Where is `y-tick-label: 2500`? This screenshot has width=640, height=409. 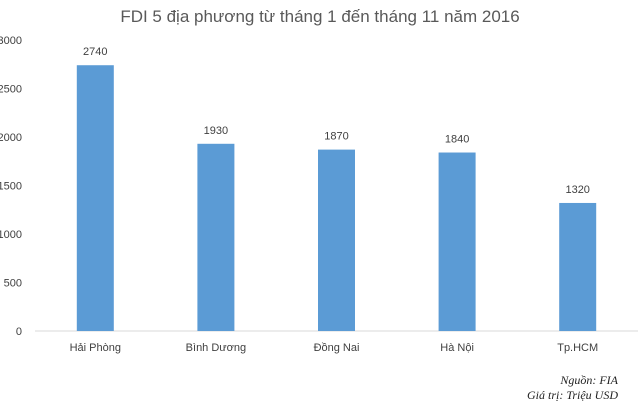 y-tick-label: 2500 is located at coordinates (11, 90).